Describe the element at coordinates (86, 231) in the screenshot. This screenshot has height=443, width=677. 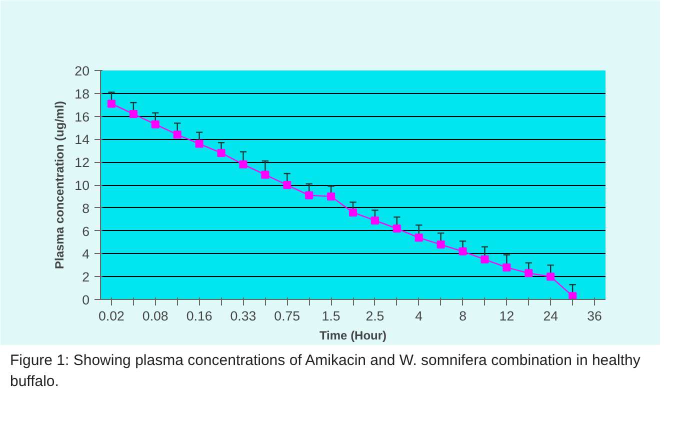
I see `y-tick-label: 6` at that location.